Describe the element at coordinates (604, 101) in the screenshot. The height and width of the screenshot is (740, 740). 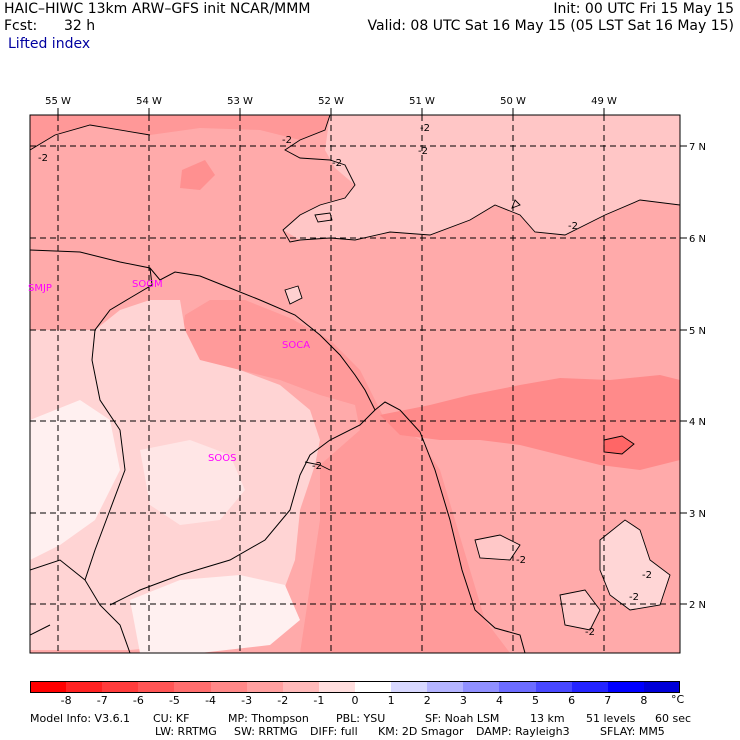
I see `lon-label: 49 W` at that location.